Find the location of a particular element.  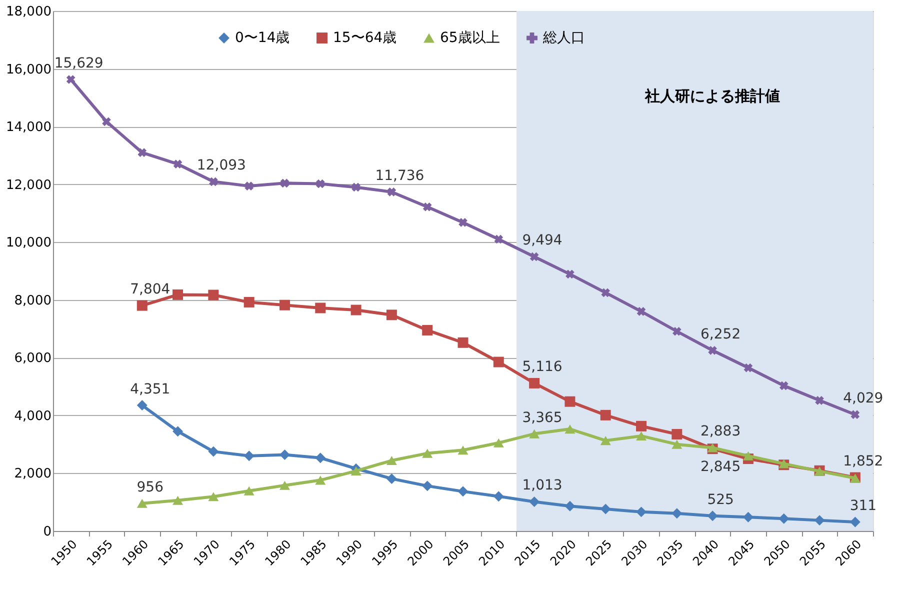

data-label: 2,845 is located at coordinates (720, 466).